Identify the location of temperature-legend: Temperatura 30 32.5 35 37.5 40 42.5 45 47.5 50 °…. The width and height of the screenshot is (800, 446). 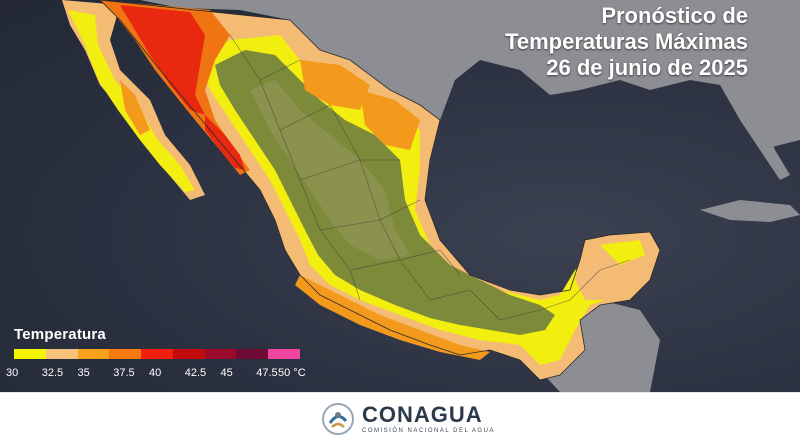
(160, 354).